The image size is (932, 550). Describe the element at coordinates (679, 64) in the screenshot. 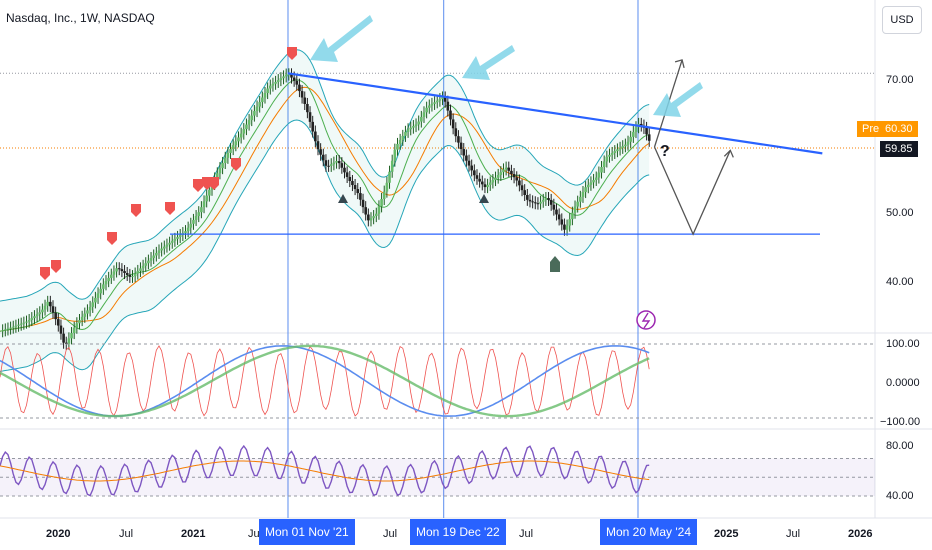

I see `projection-up-head` at that location.